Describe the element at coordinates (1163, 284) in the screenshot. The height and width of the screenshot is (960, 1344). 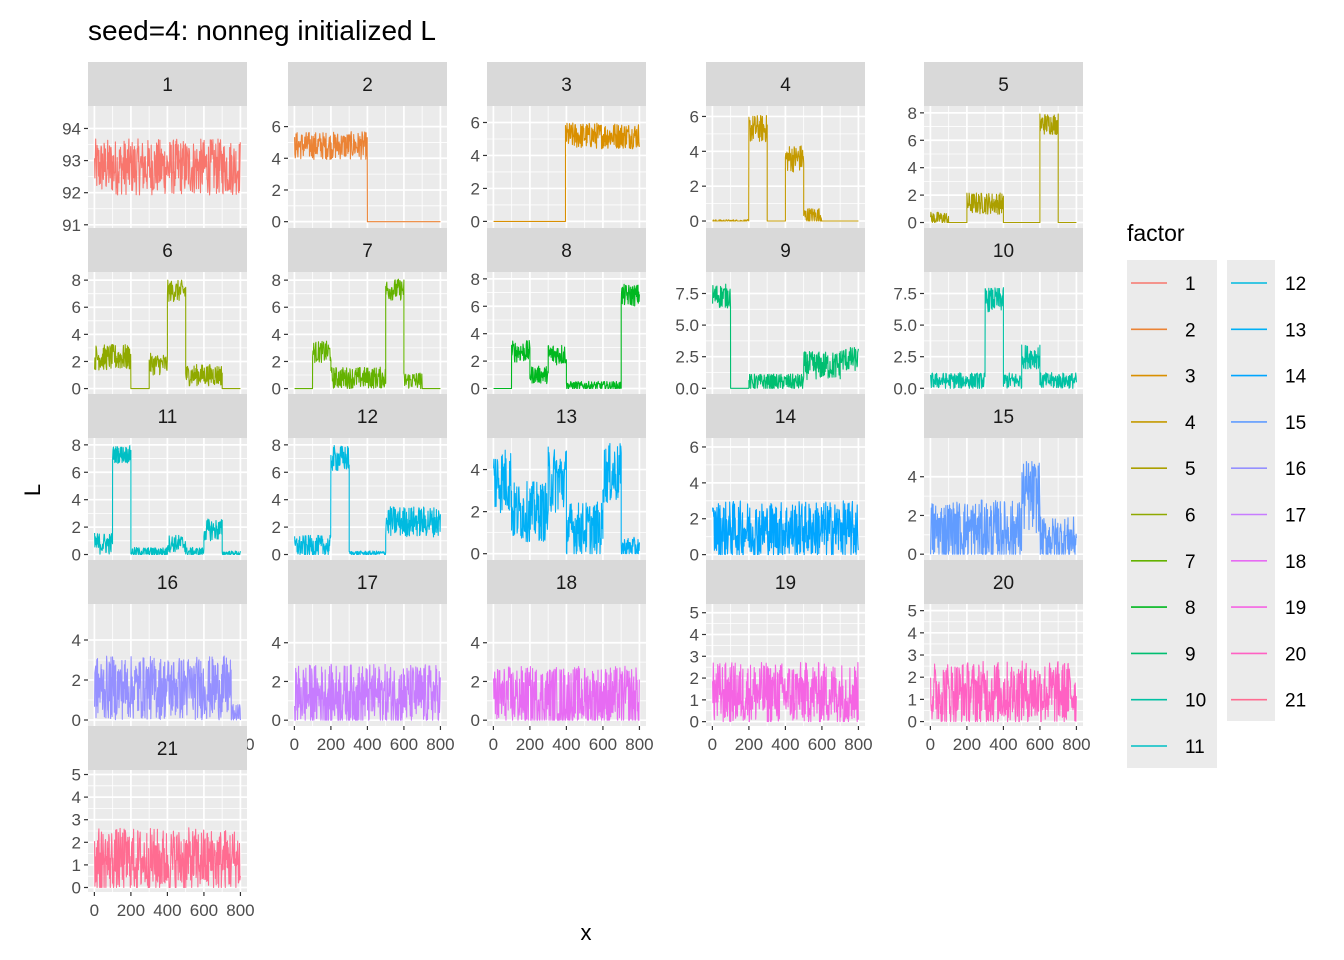
I see `legend-item-1: 1` at that location.